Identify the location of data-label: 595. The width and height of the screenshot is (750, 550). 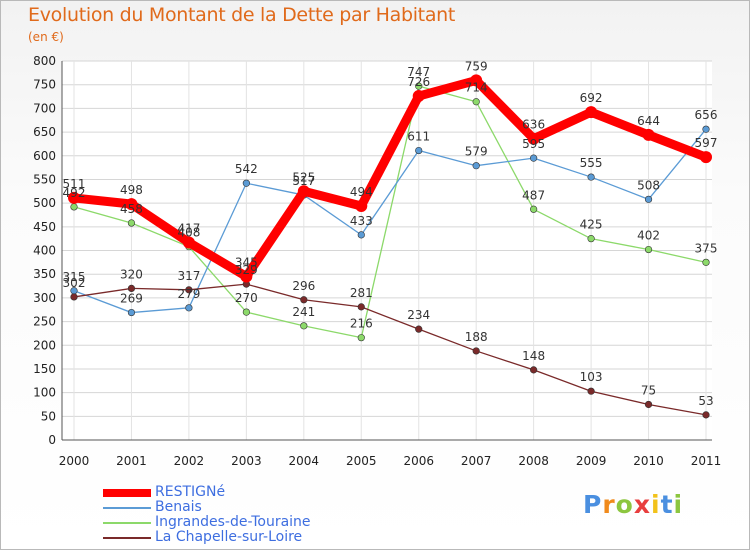
(533, 144).